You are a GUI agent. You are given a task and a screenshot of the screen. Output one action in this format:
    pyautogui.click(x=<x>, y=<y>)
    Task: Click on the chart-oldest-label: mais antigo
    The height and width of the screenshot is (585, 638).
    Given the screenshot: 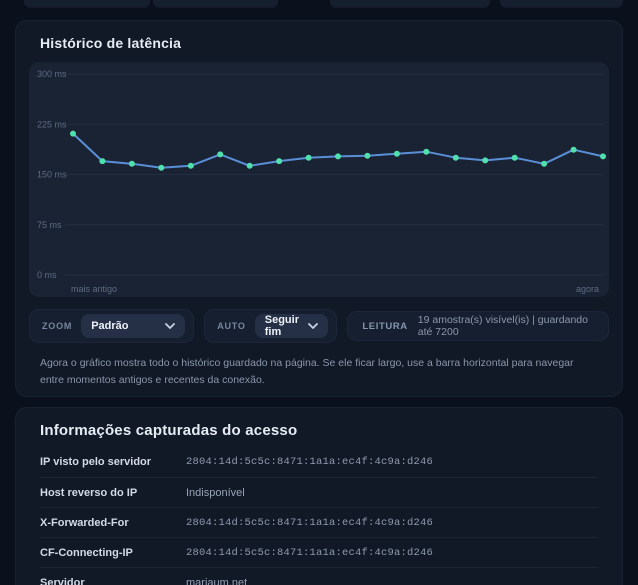 What is the action you would take?
    pyautogui.click(x=94, y=289)
    